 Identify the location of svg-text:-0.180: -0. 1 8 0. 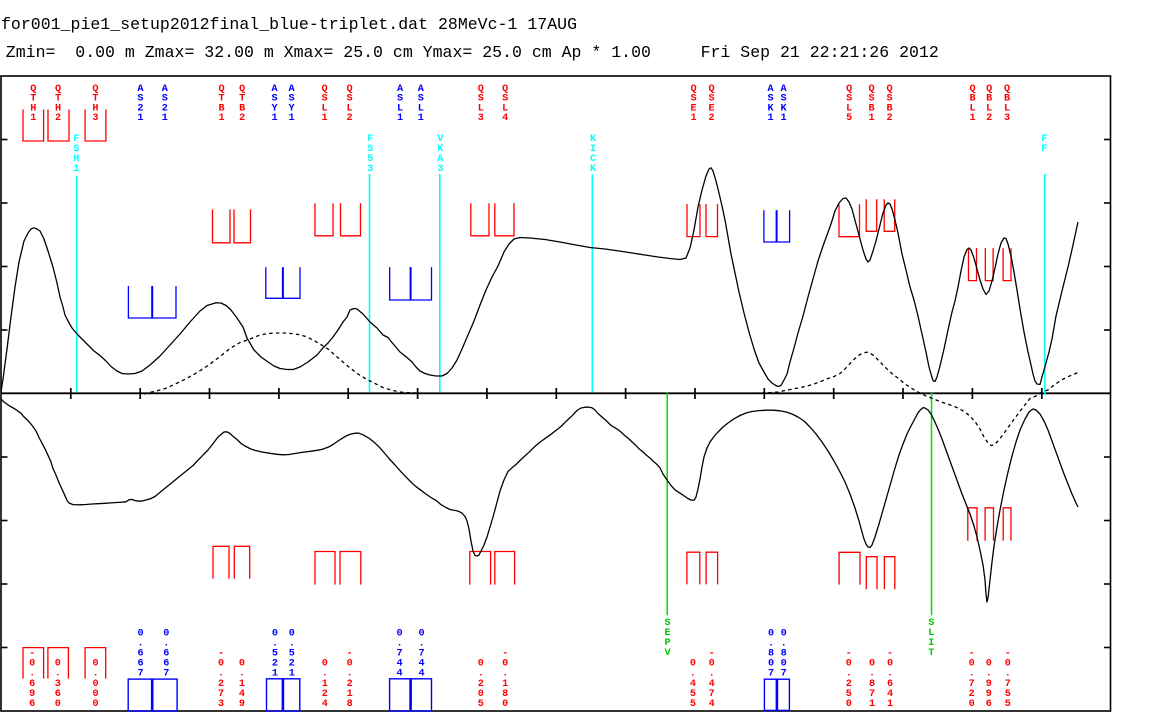
(505, 679).